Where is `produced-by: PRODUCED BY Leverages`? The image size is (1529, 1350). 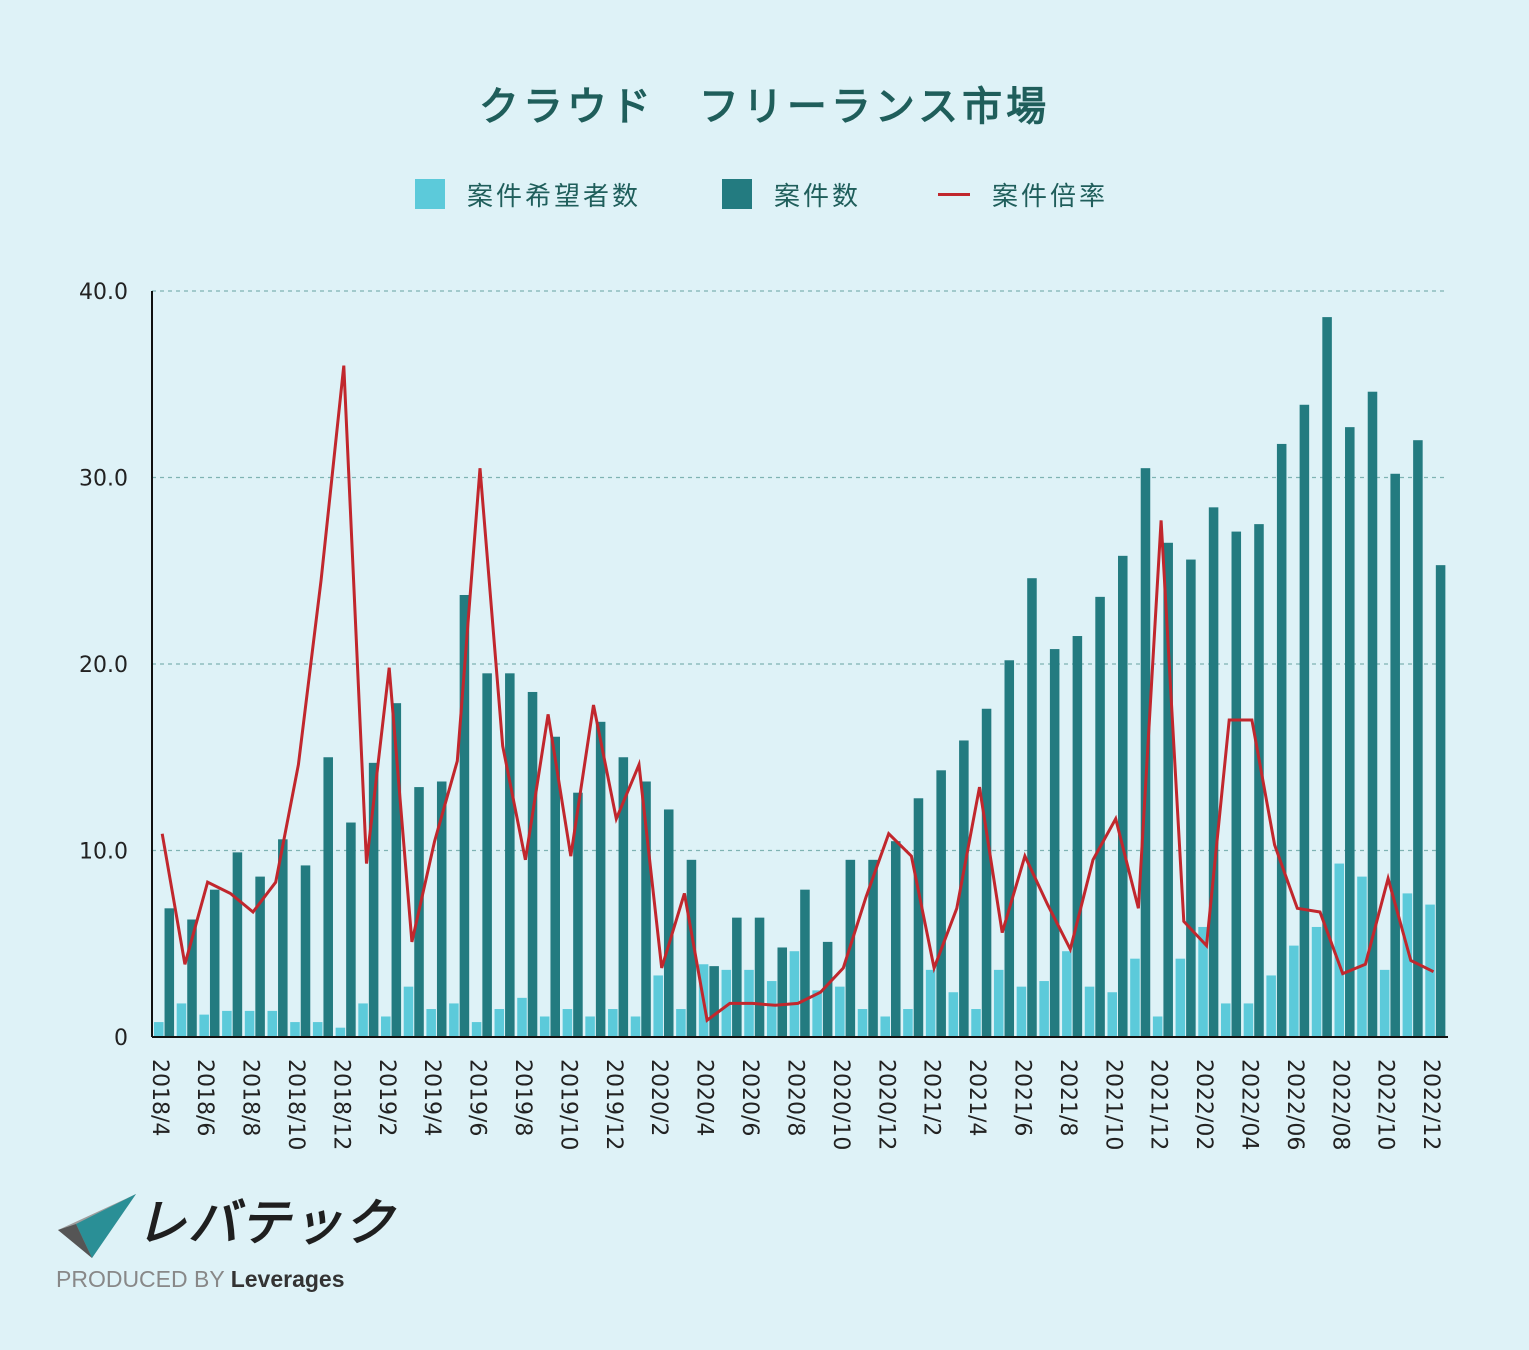
produced-by: PRODUCED BY Leverages is located at coordinates (200, 1279).